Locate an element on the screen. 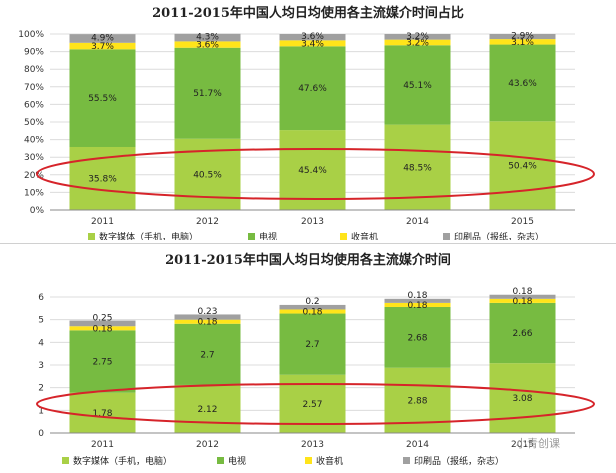  y-tick-label: 70% is located at coordinates (34, 88).